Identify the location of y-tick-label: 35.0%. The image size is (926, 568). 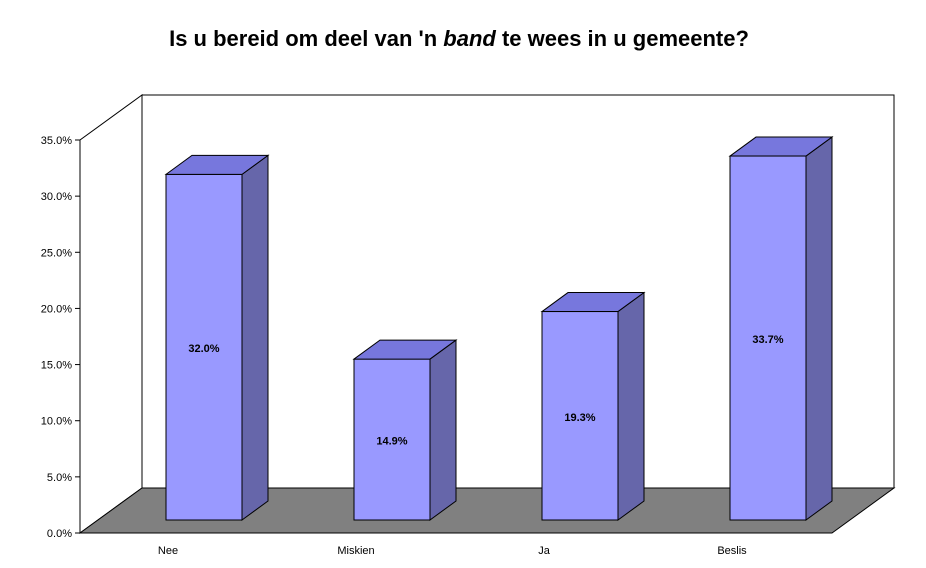
(56, 141).